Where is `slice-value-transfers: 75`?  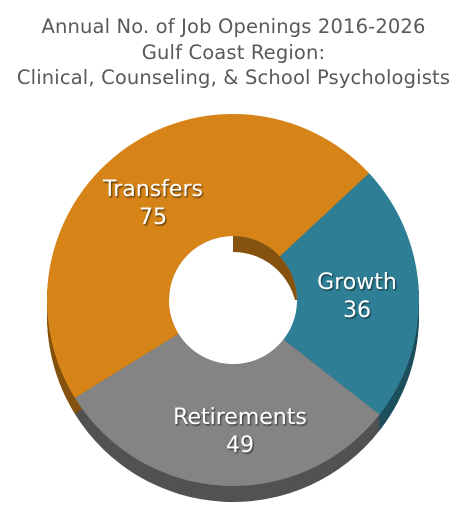
slice-value-transfers: 75 is located at coordinates (153, 217).